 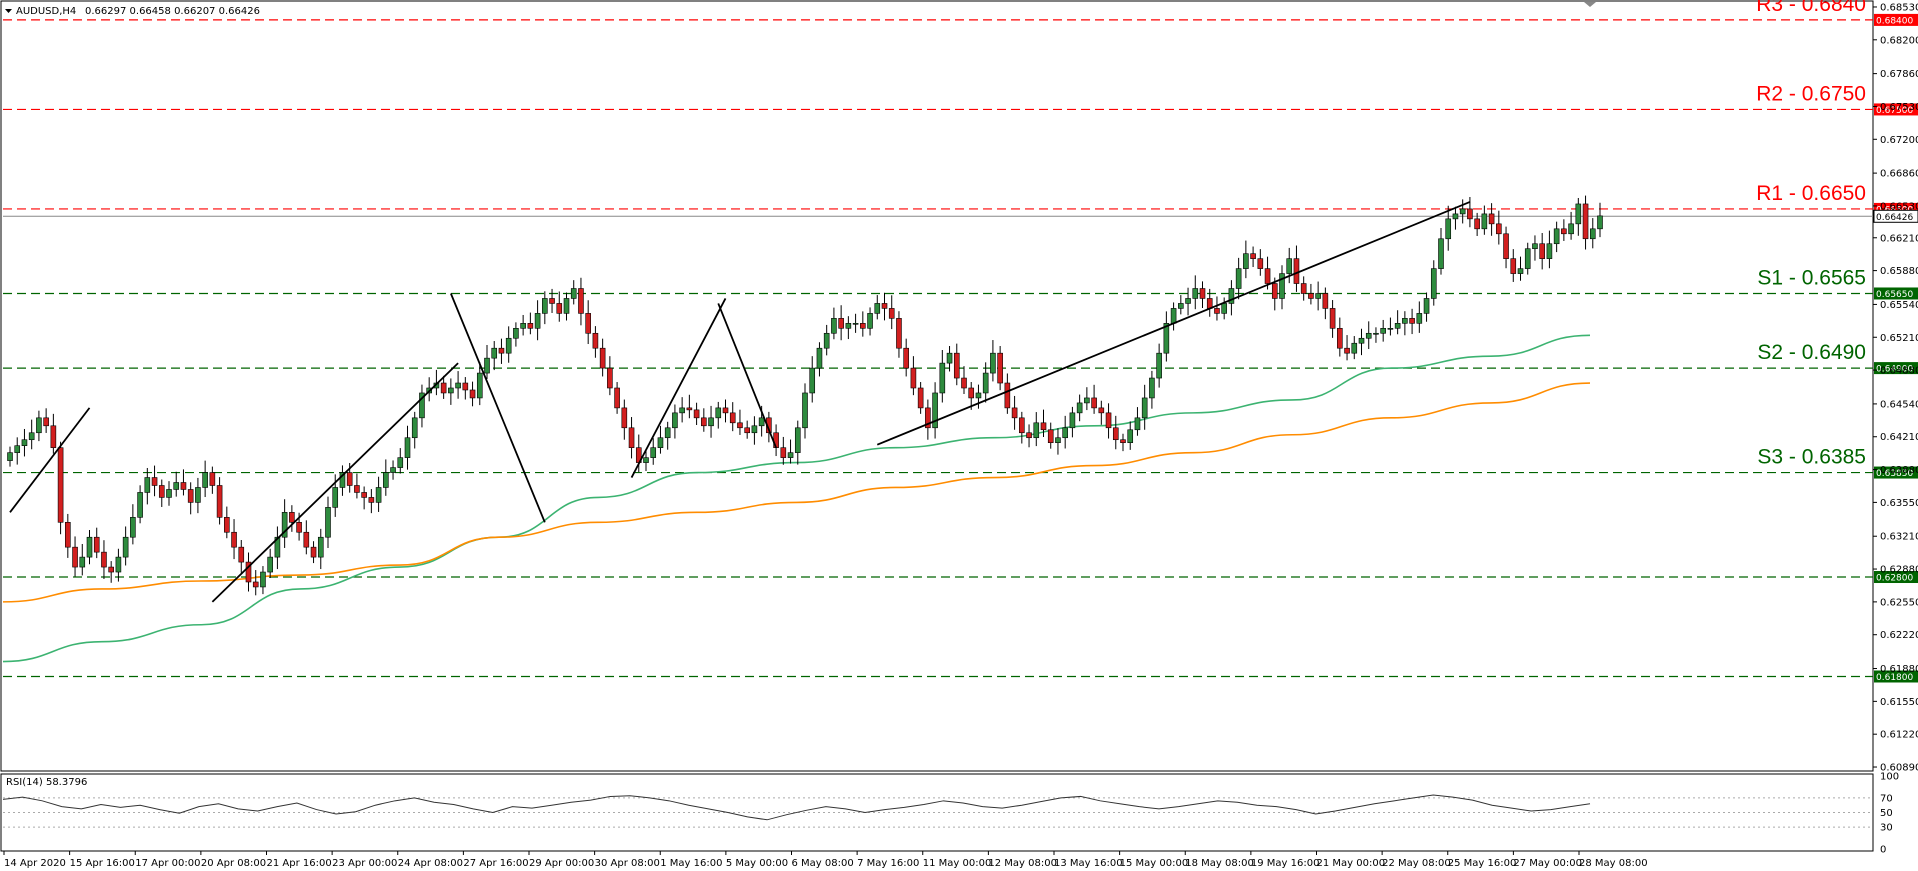 What do you see at coordinates (1886, 798) in the screenshot?
I see `rsi-tick-label: 70` at bounding box center [1886, 798].